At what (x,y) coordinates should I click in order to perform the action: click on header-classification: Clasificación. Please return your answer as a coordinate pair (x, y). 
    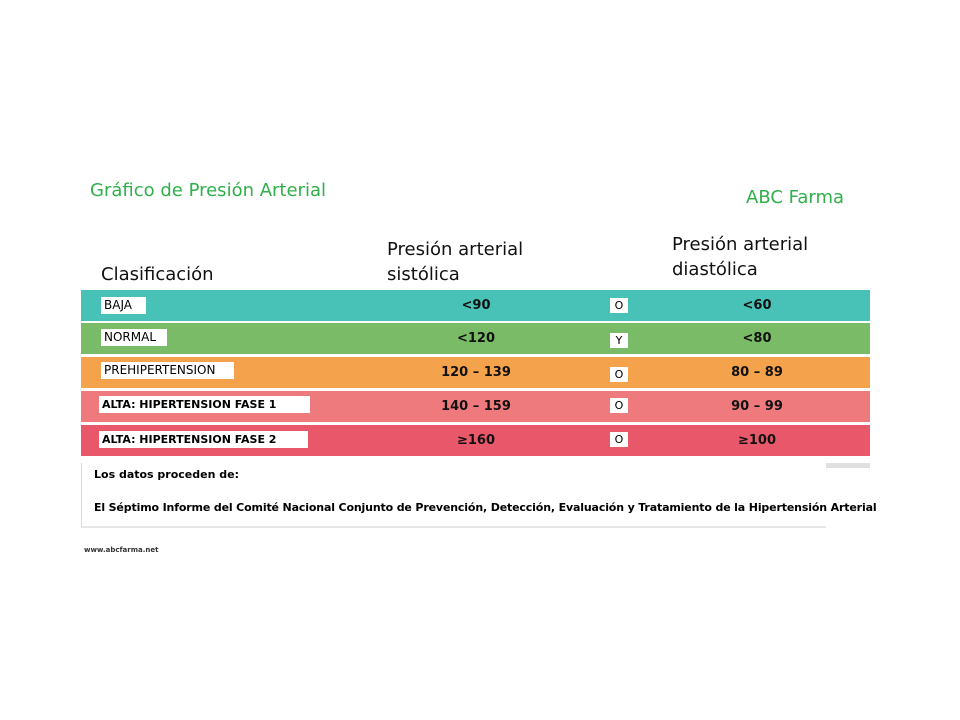
    Looking at the image, I should click on (157, 274).